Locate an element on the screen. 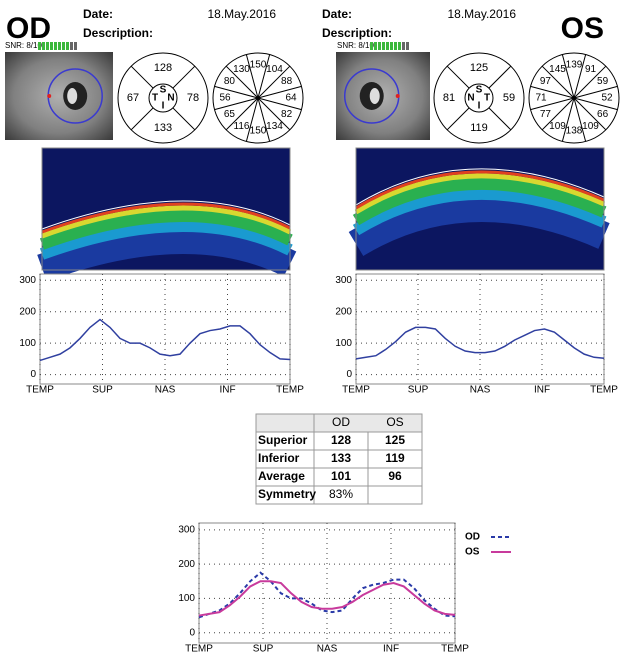 This screenshot has height=652, width=628. clock-value: 116 is located at coordinates (242, 126).